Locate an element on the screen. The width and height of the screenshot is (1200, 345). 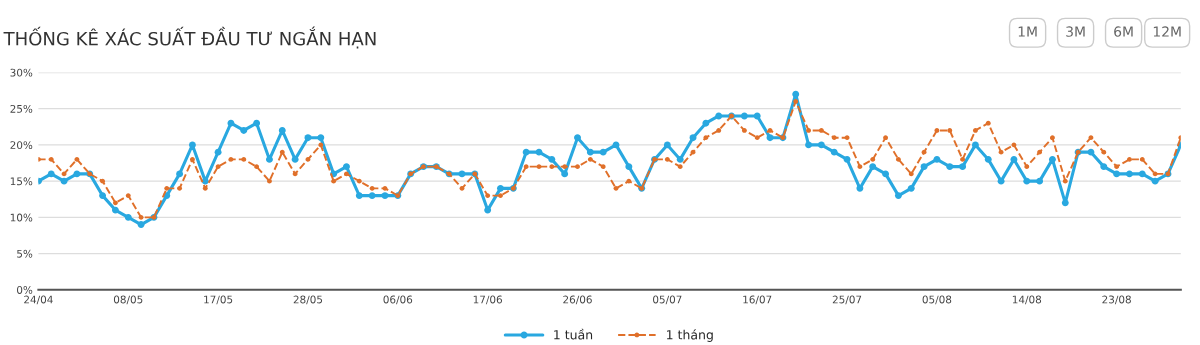
text: 12M is located at coordinates (1167, 31).